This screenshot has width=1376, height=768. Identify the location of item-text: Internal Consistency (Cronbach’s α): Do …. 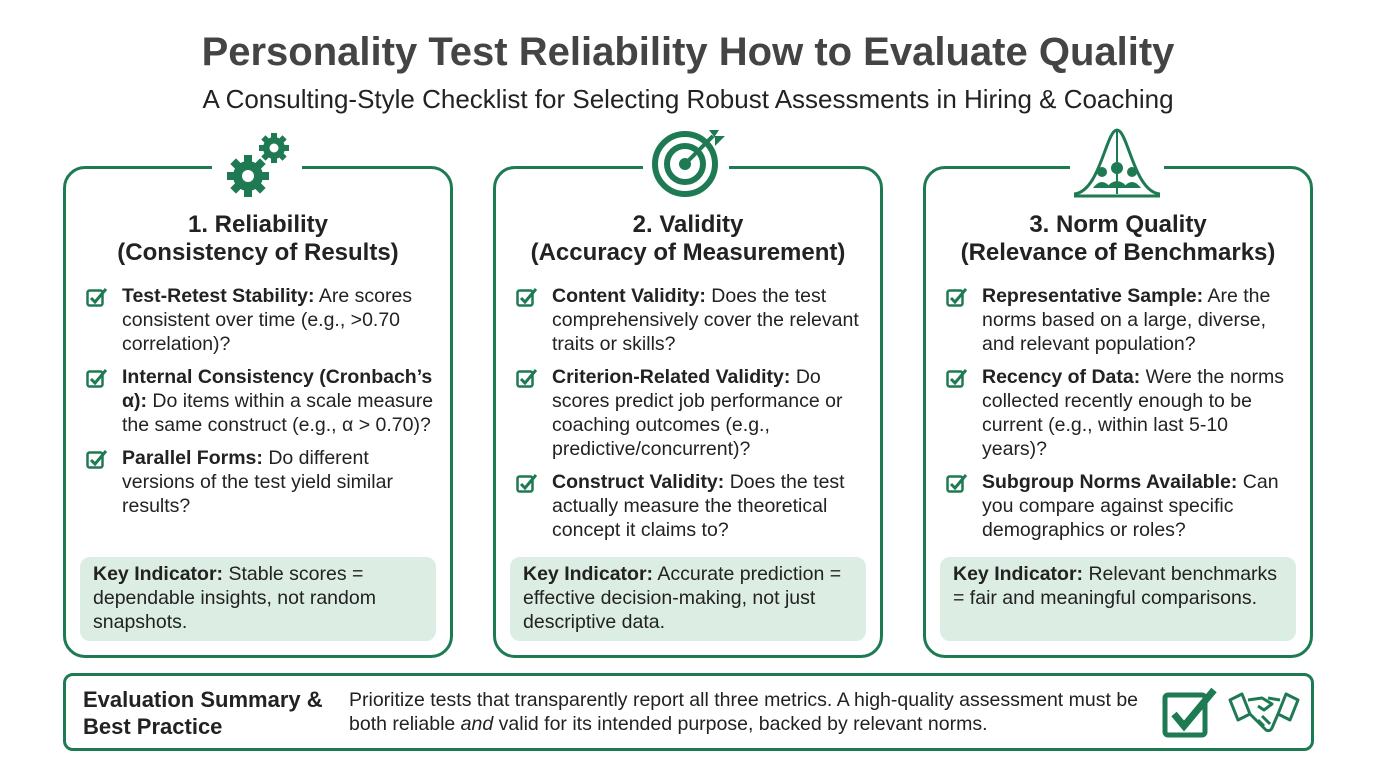
(279, 401).